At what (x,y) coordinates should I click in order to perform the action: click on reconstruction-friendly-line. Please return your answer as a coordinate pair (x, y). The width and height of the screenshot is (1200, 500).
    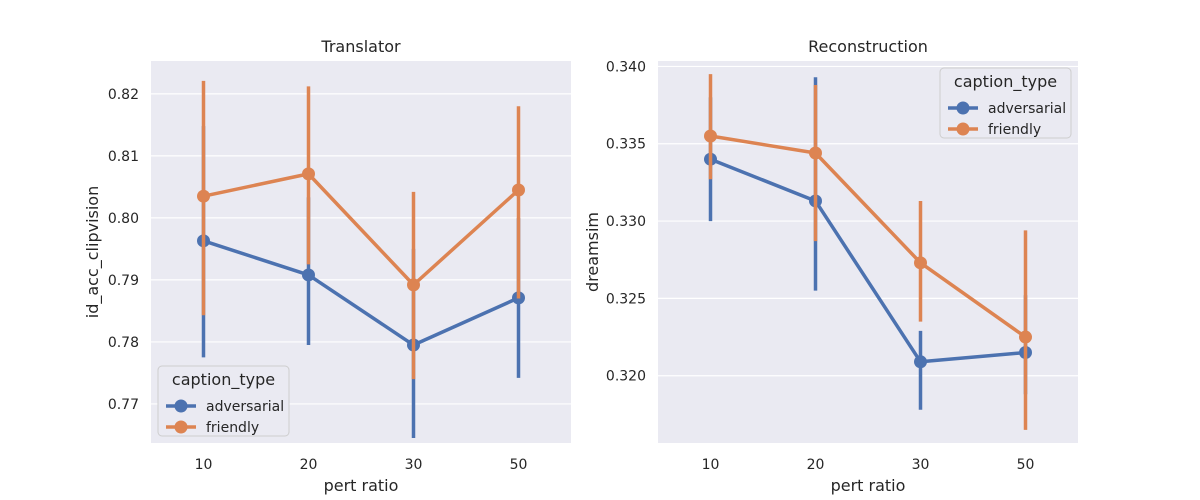
    Looking at the image, I should click on (868, 236).